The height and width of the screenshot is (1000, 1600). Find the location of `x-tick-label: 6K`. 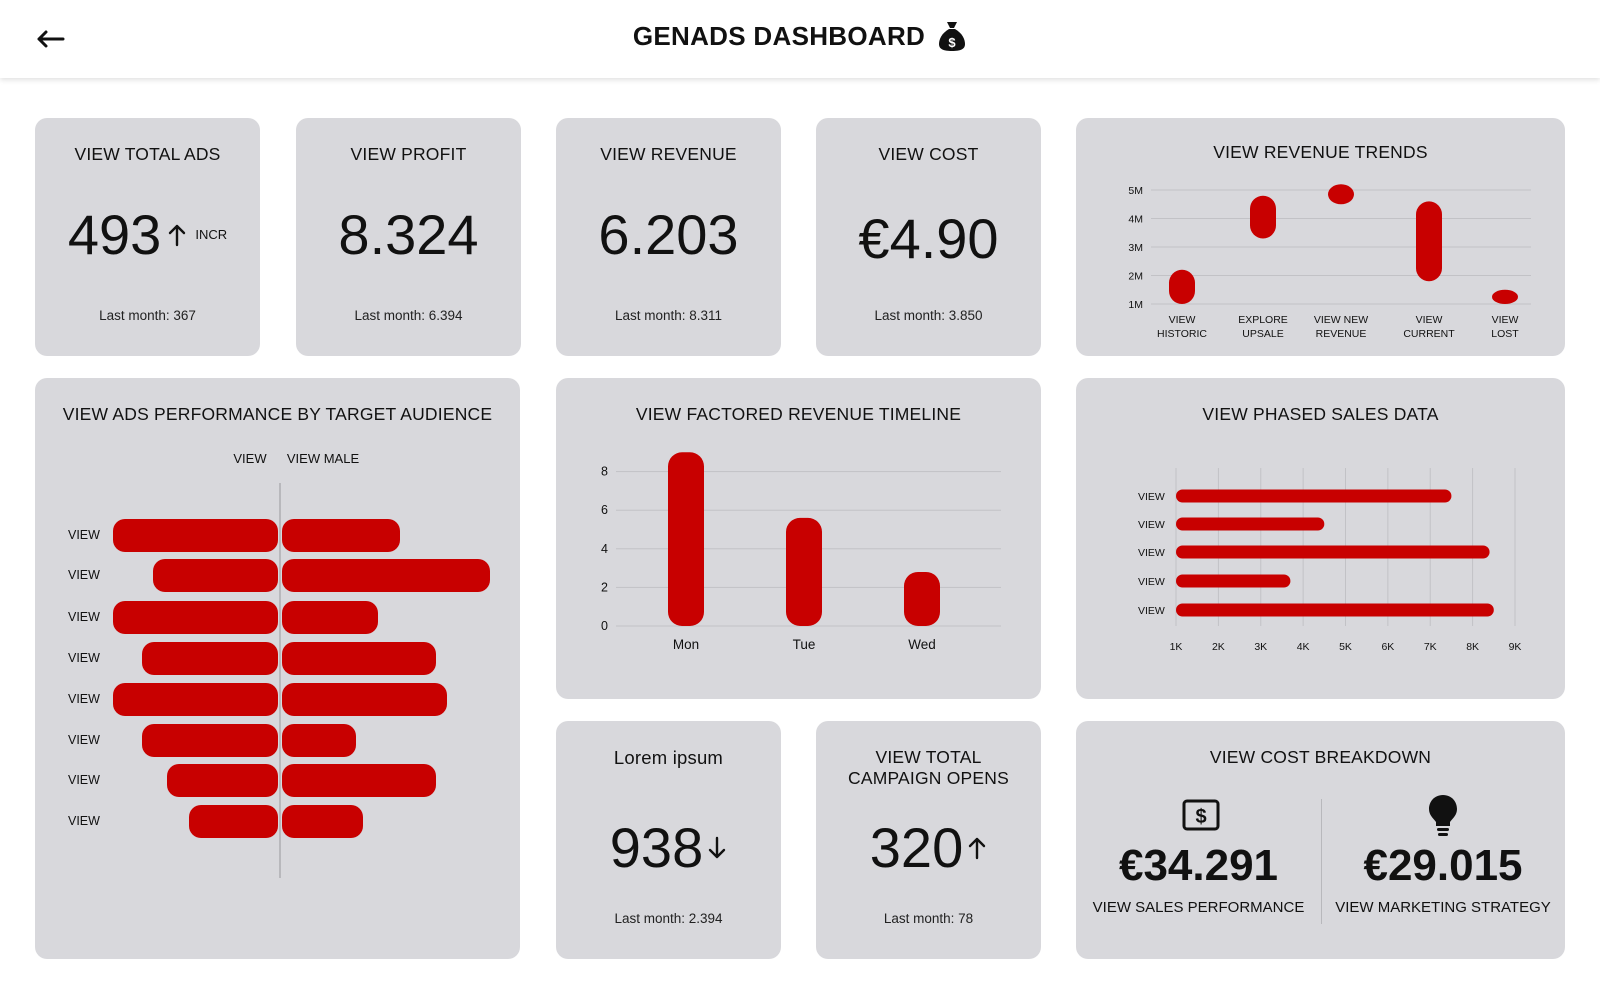

x-tick-label: 6K is located at coordinates (1387, 647).